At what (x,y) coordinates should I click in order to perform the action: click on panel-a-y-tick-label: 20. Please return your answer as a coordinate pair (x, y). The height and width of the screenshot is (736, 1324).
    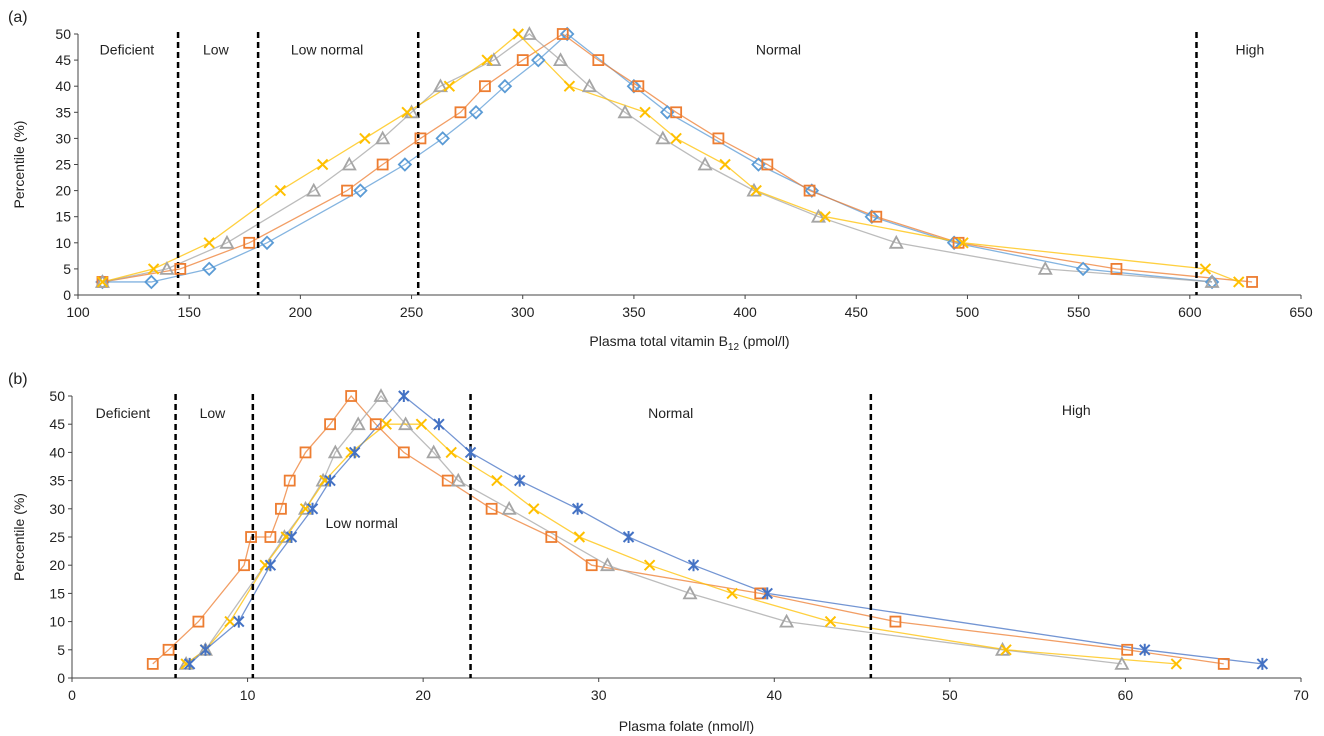
    Looking at the image, I should click on (63, 191).